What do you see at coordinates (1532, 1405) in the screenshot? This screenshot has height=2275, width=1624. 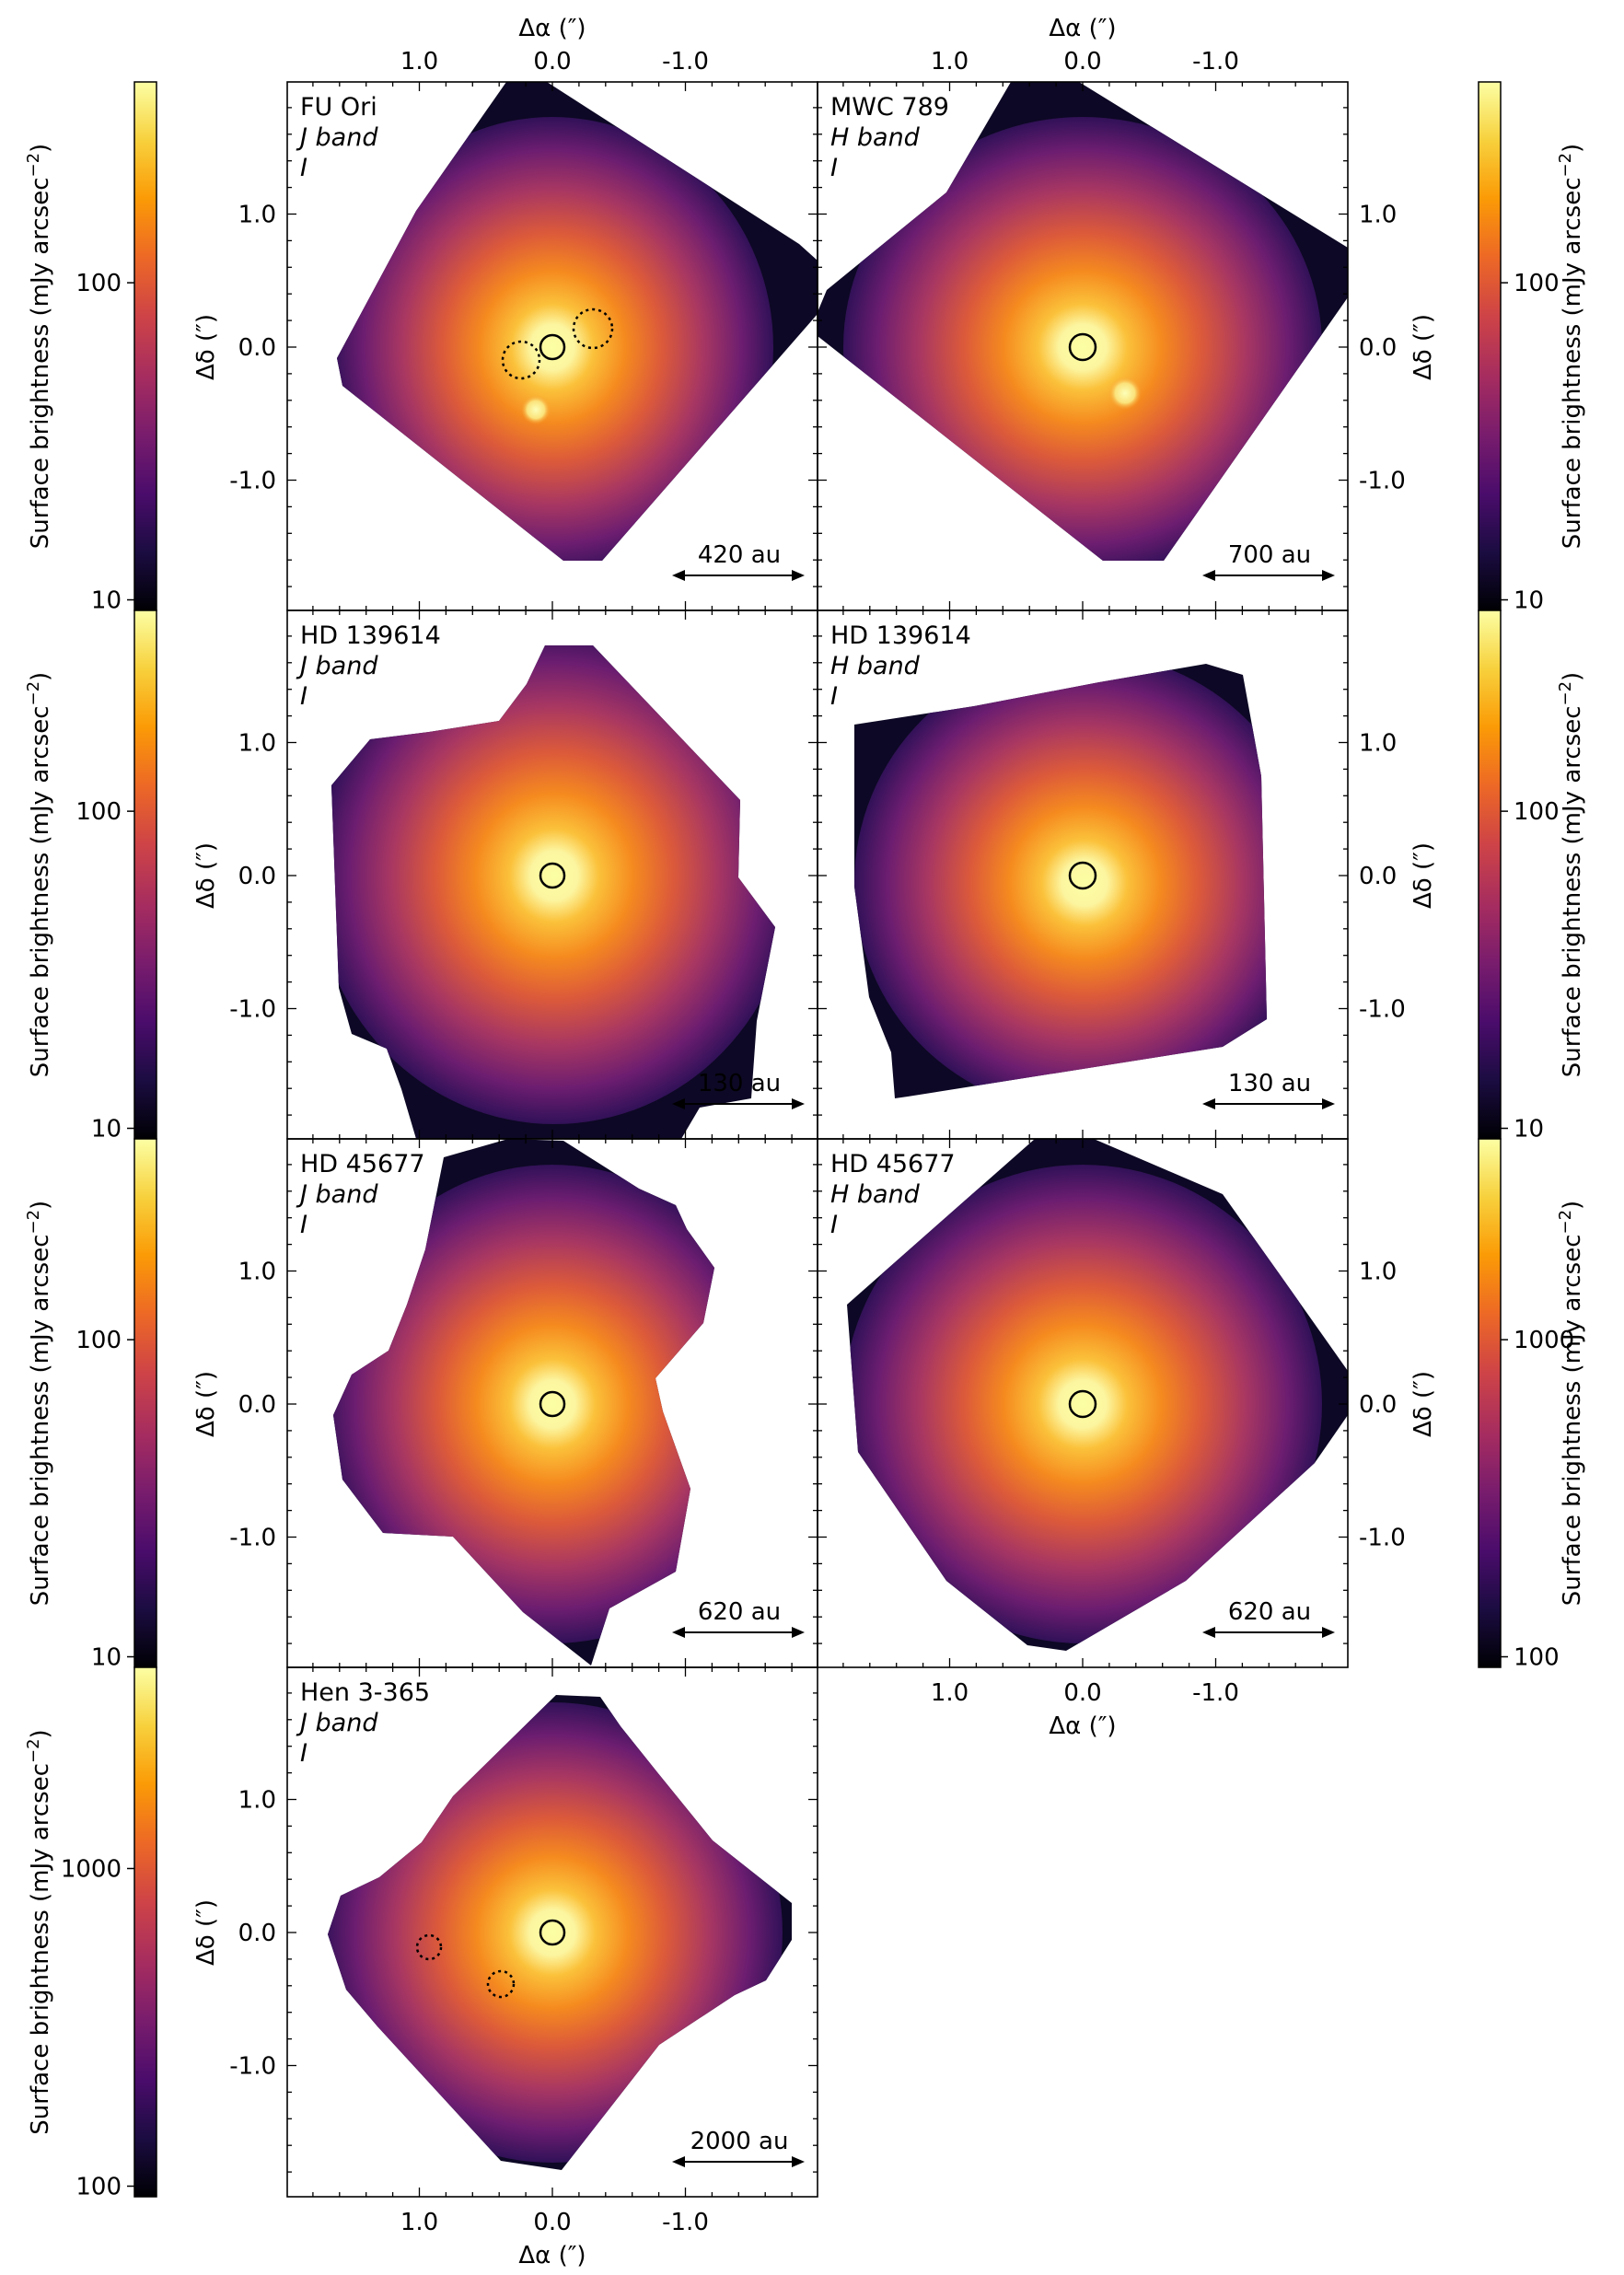 I see `colorbar-6: 1000 100 Surface brightness (mJy arcsec−2)` at bounding box center [1532, 1405].